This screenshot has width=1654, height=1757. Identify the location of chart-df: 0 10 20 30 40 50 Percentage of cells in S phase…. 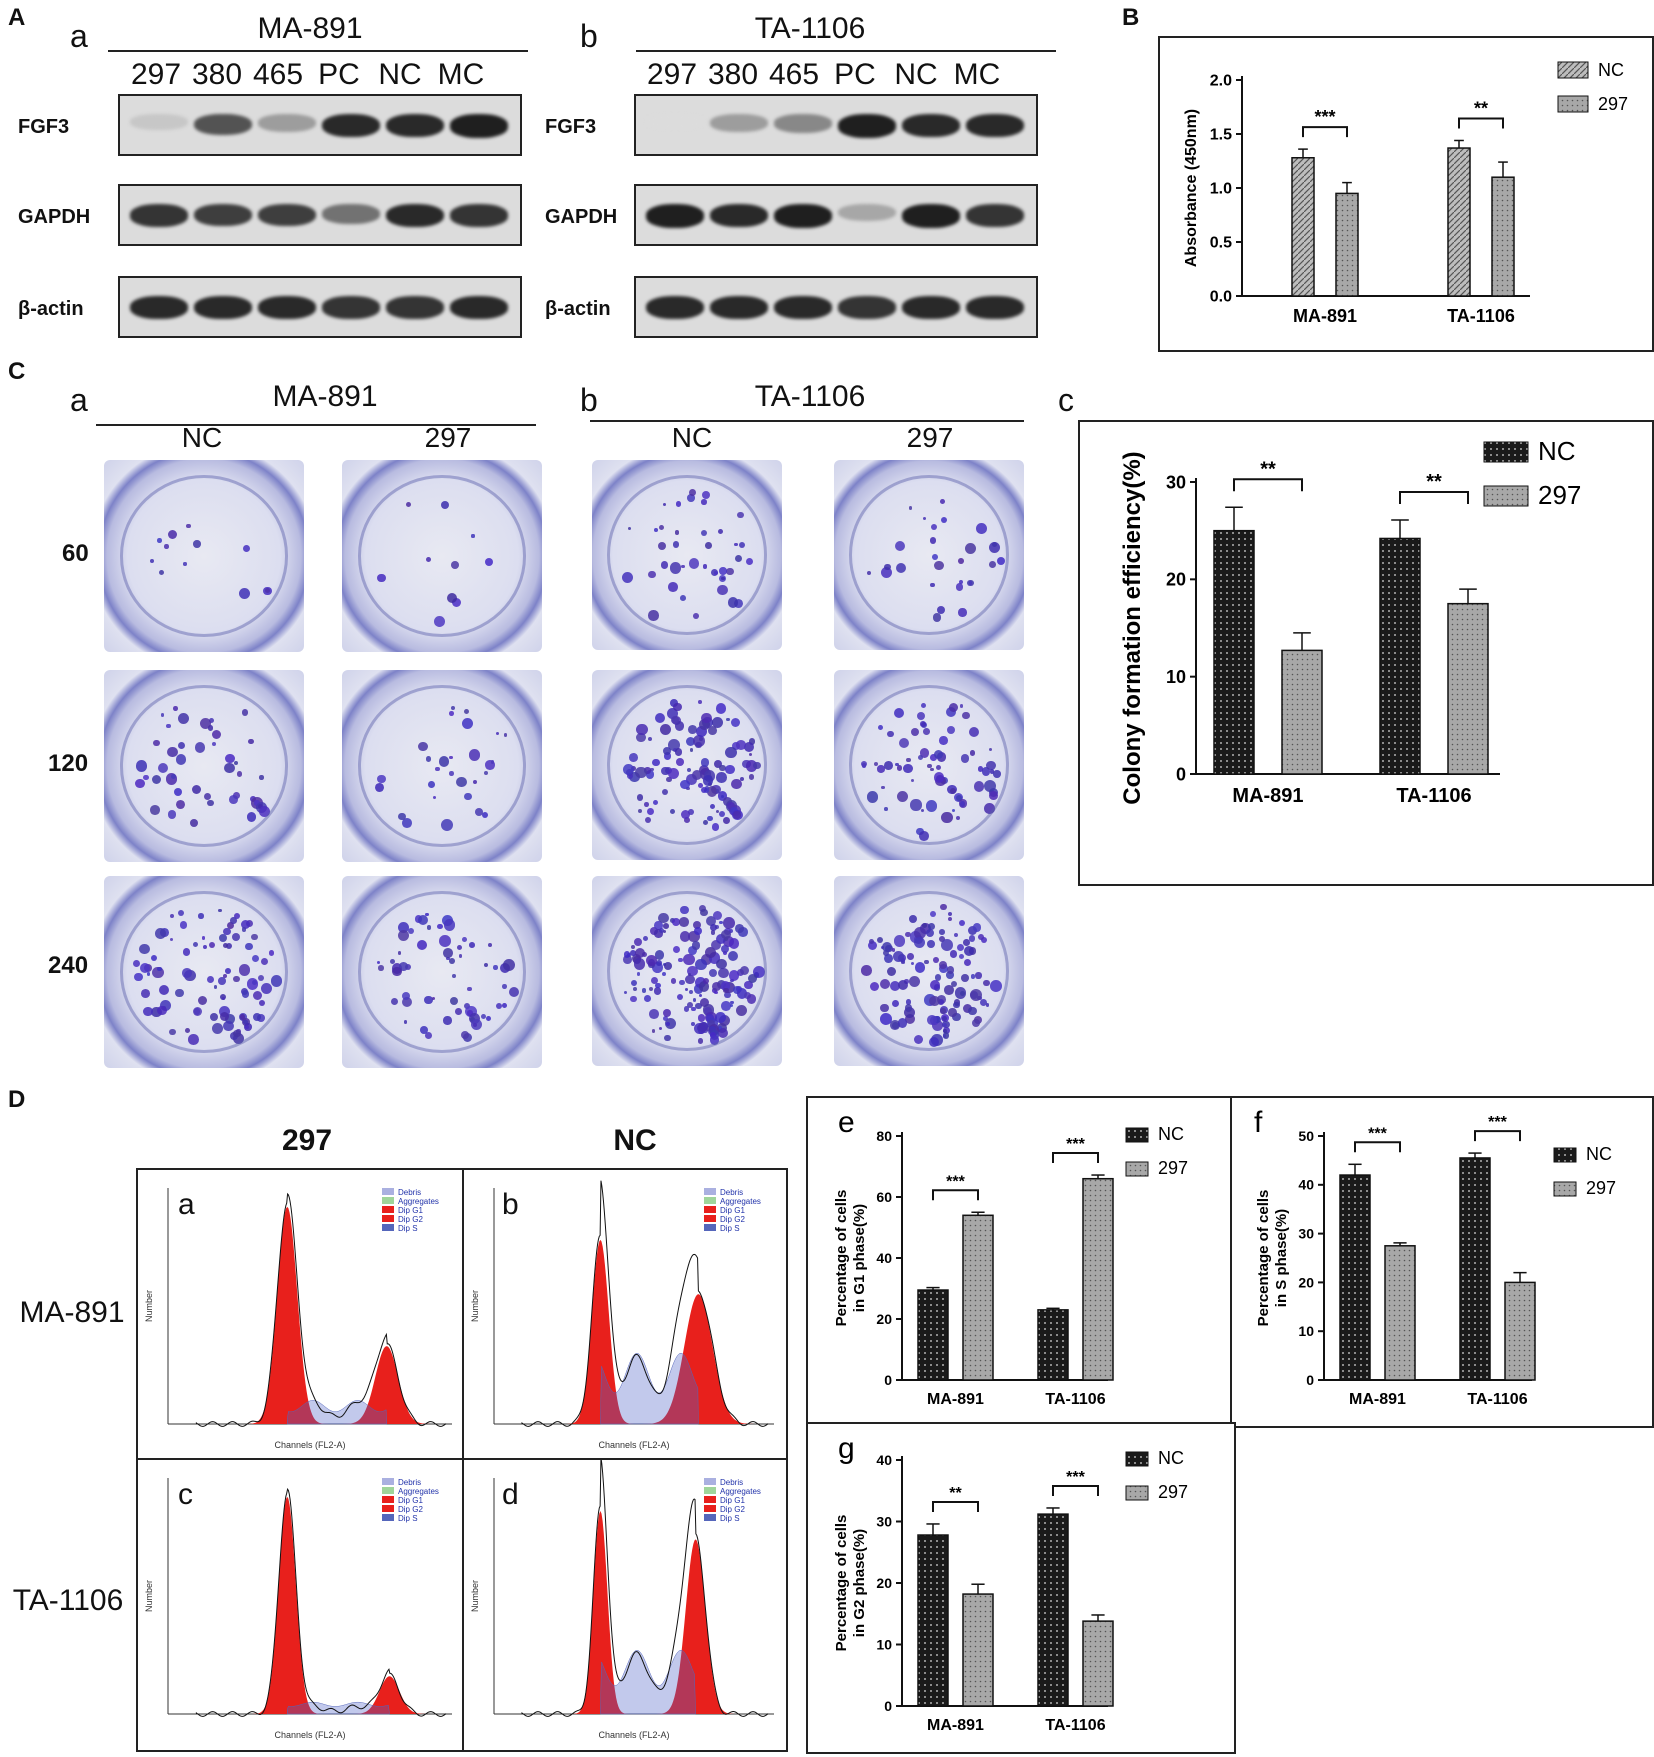
(1435, 1257).